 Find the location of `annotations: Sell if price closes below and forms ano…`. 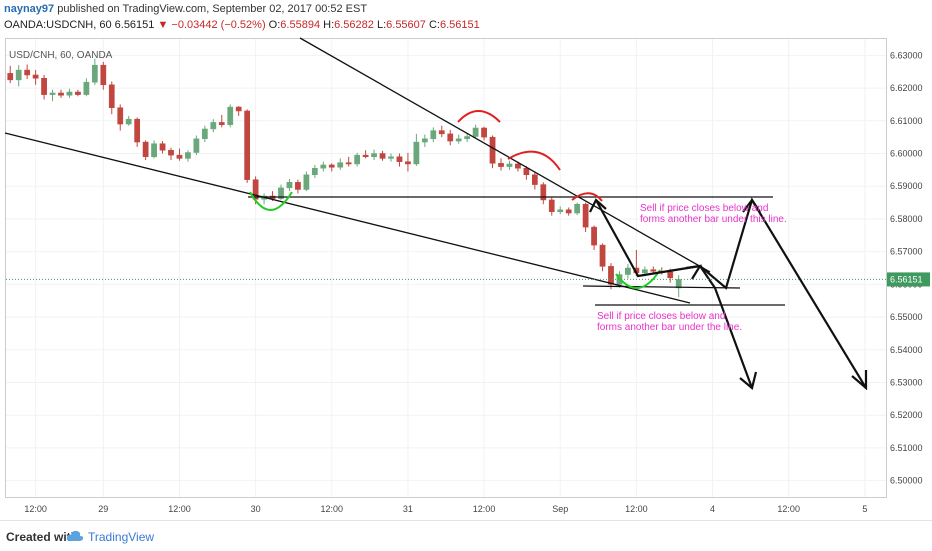

annotations: Sell if price closes below and forms ano… is located at coordinates (692, 268).